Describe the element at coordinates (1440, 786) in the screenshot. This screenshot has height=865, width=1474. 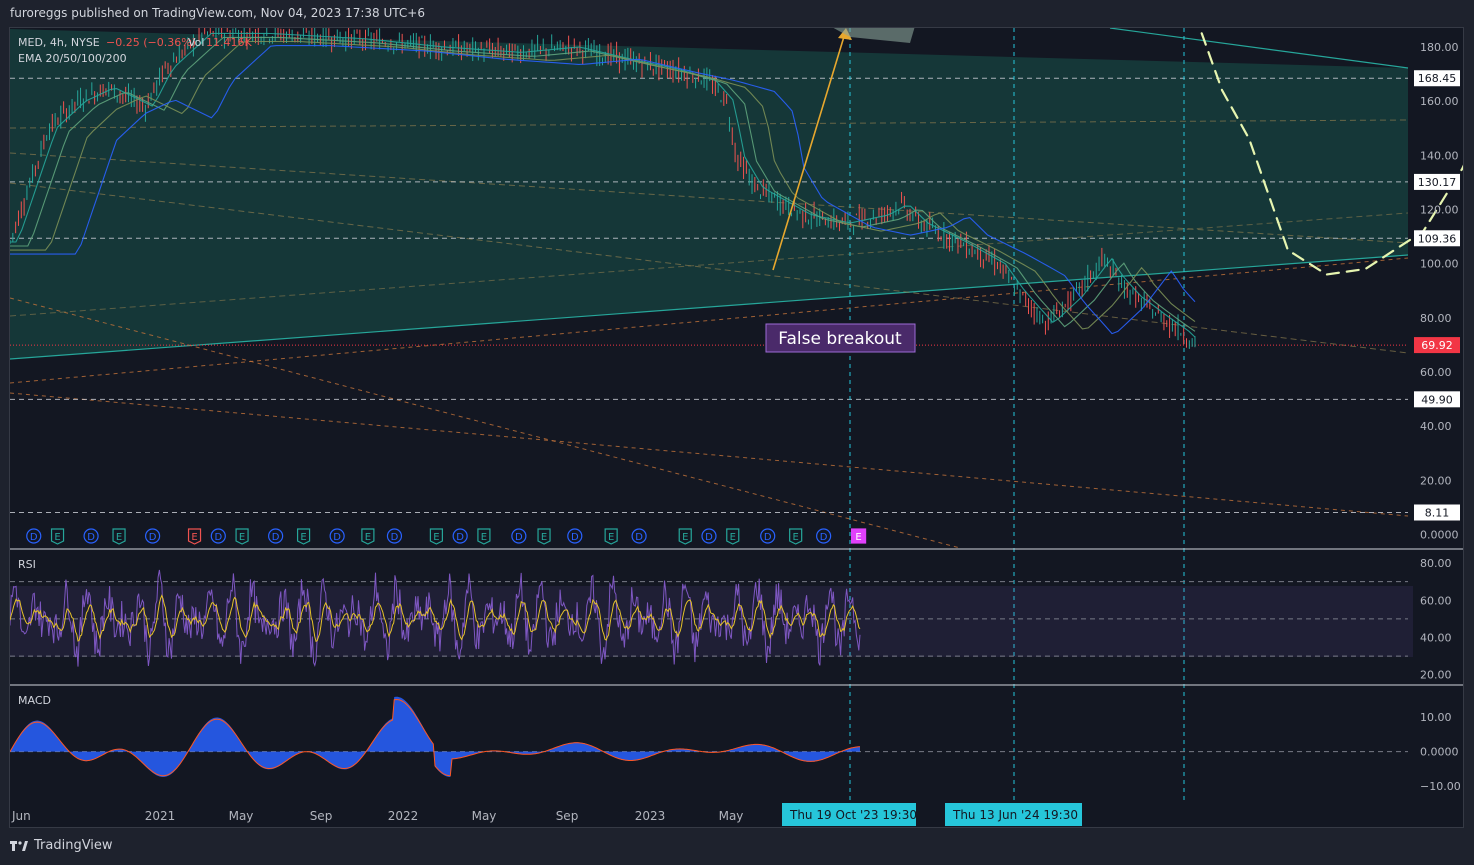
I see `macd-tick-label: −10.00` at that location.